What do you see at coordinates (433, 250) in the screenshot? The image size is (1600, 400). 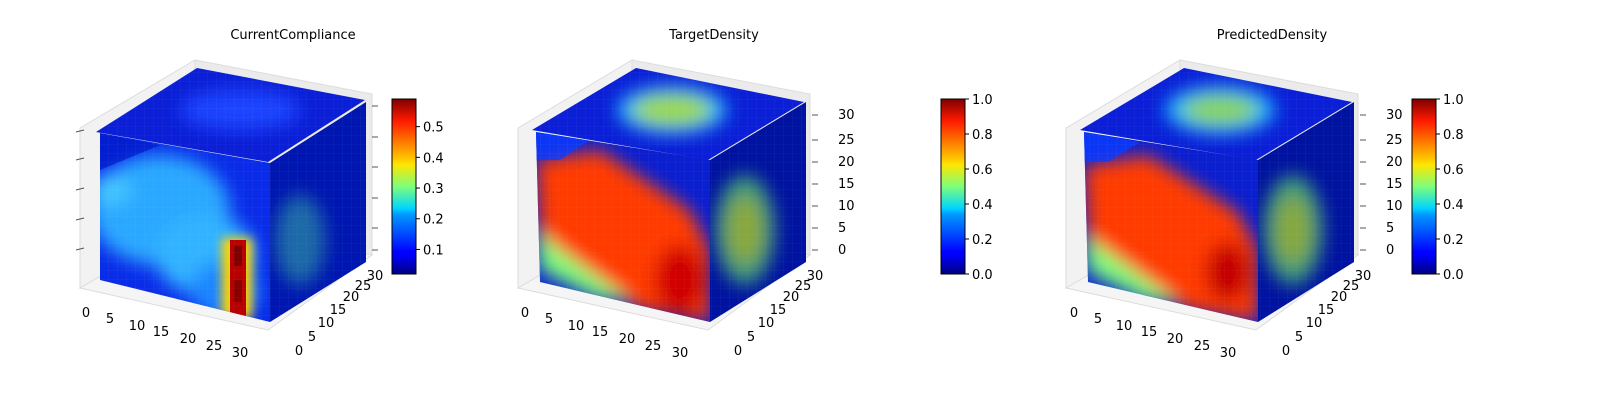 I see `colorbar-tick-label: 0.1` at bounding box center [433, 250].